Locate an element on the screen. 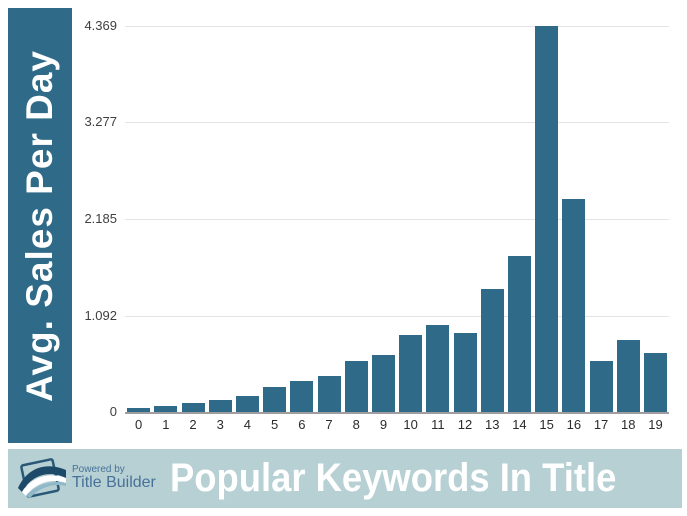 This screenshot has height=516, width=687. x-tick-label: 8 is located at coordinates (356, 424).